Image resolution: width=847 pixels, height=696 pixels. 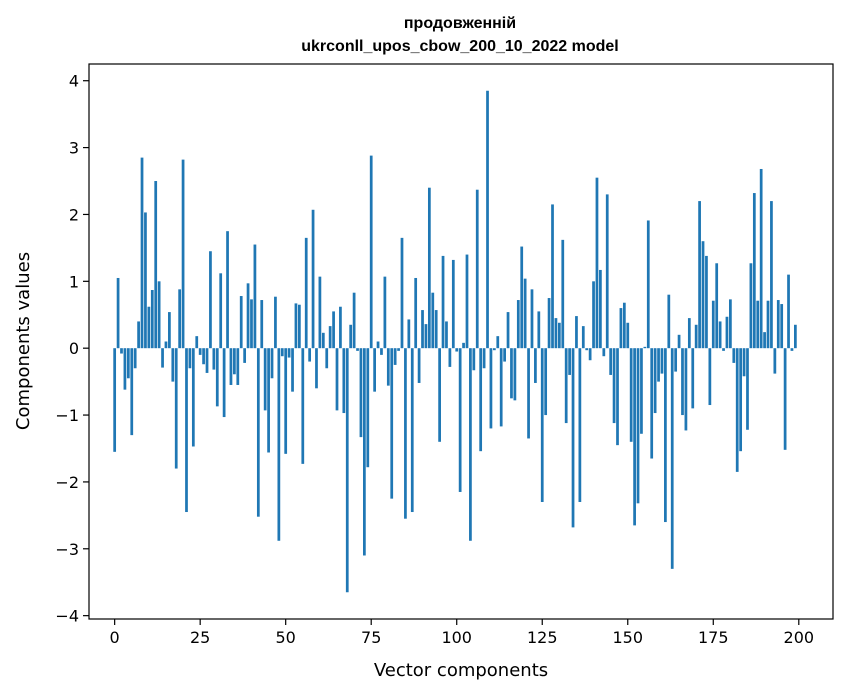 I want to click on y-tick-label: 3, so click(x=74, y=148).